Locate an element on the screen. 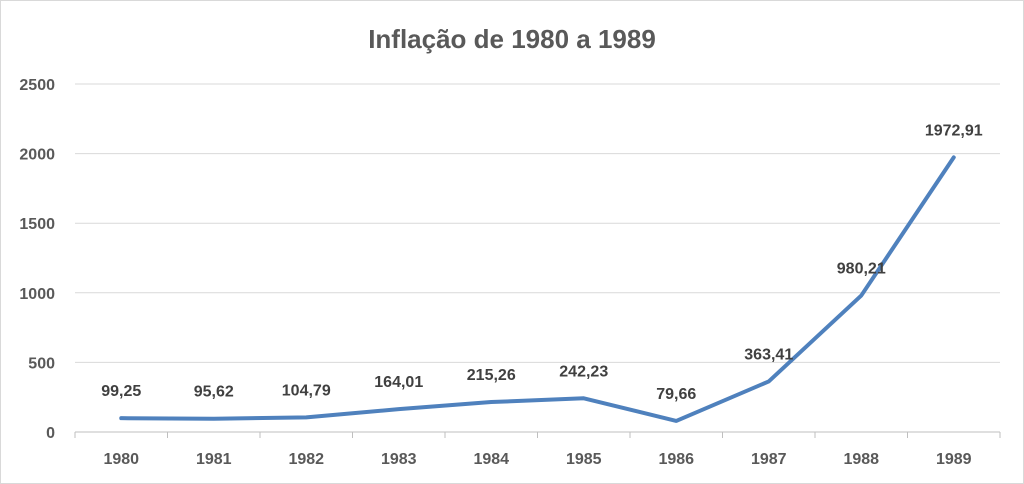 The image size is (1024, 484). y-tick-label: 500 is located at coordinates (41, 363).